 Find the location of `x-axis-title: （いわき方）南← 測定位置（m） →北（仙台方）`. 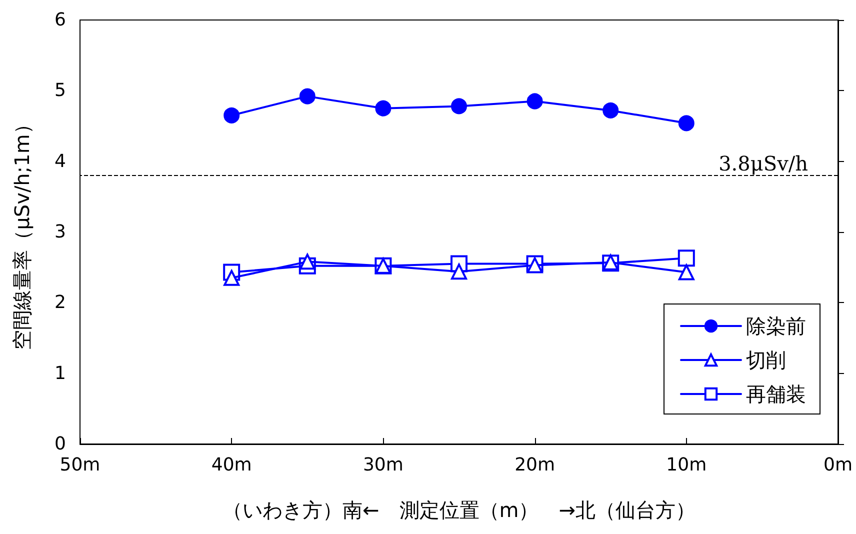

x-axis-title: （いわき方）南← 測定位置（m） →北（仙台方） is located at coordinates (459, 510).